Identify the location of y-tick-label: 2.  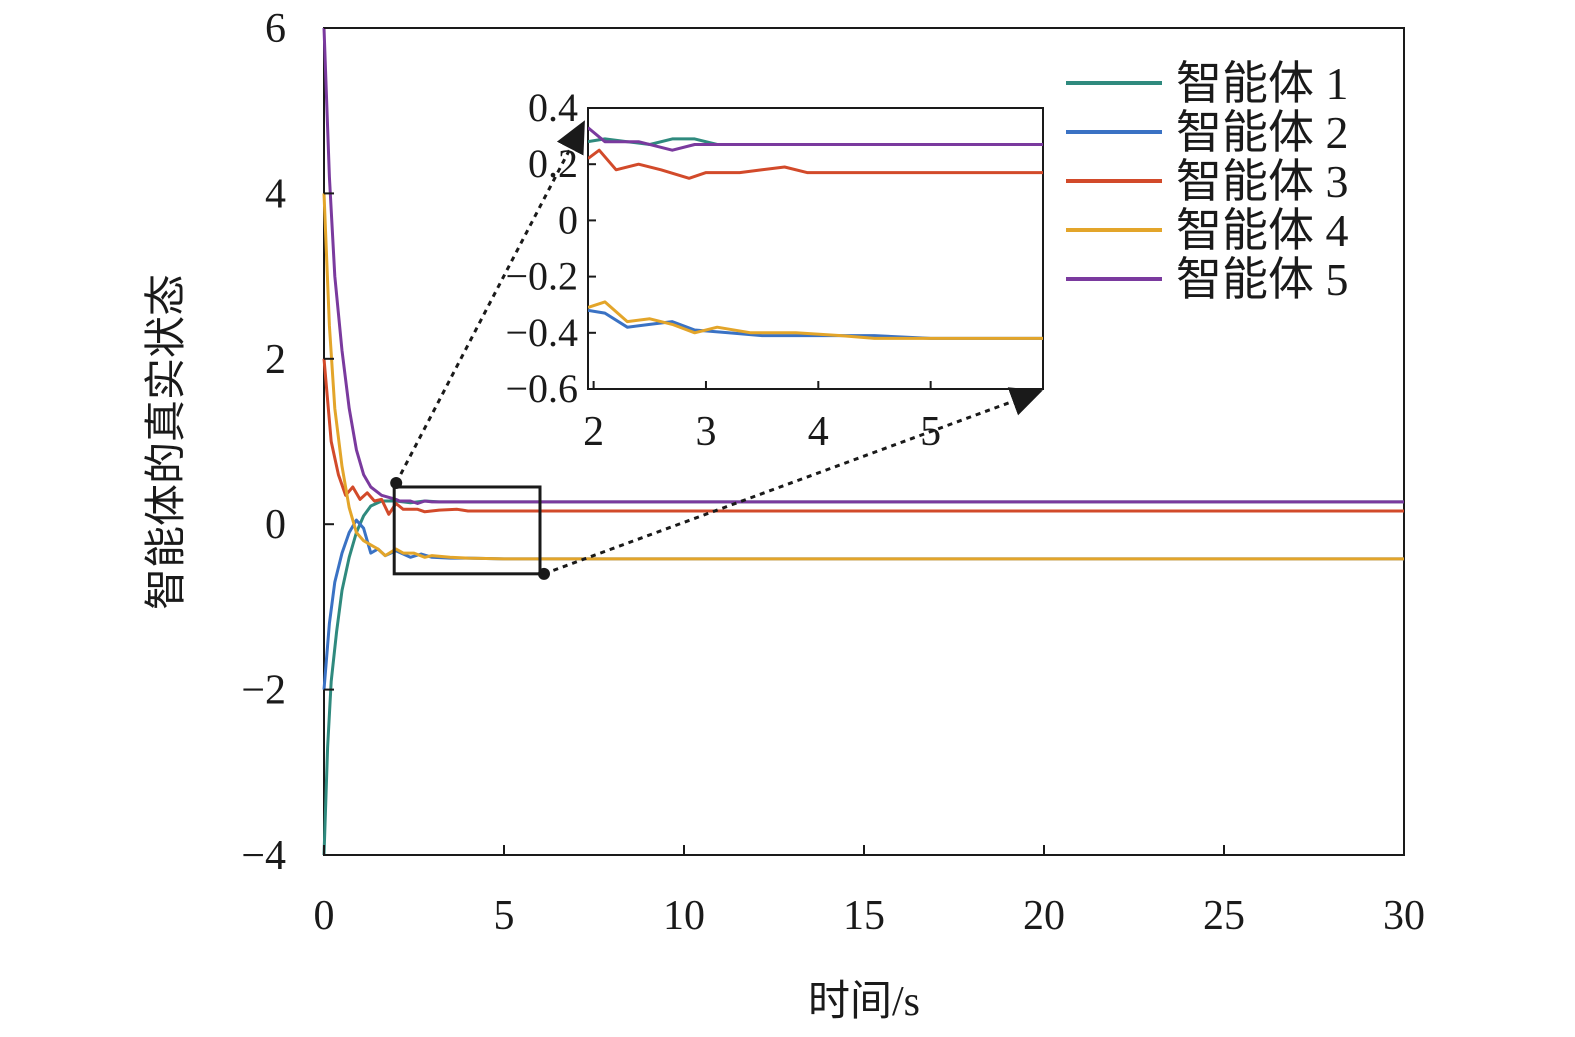
(275, 360).